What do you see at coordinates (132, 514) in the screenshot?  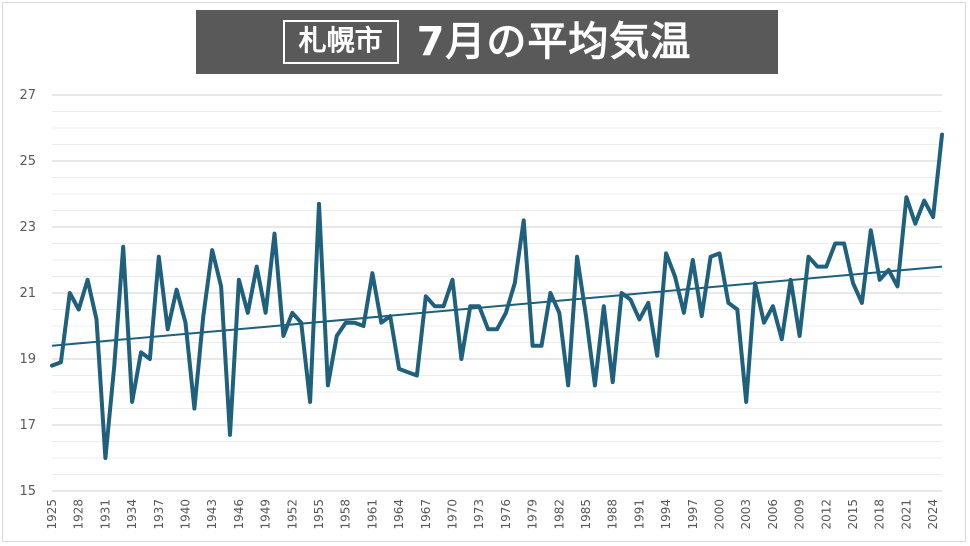 I see `x-tick-label: 1934` at bounding box center [132, 514].